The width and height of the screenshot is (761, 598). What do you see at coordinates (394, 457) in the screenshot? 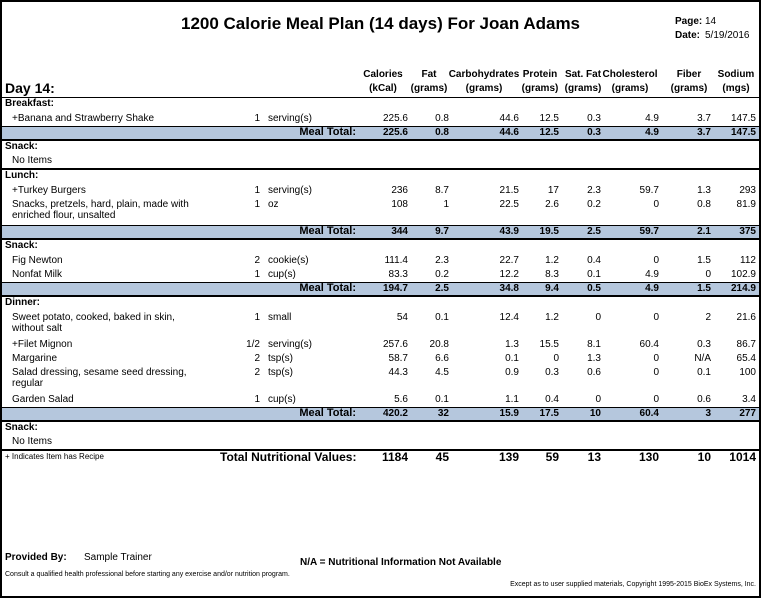
I see `grand-total-value: 1184` at bounding box center [394, 457].